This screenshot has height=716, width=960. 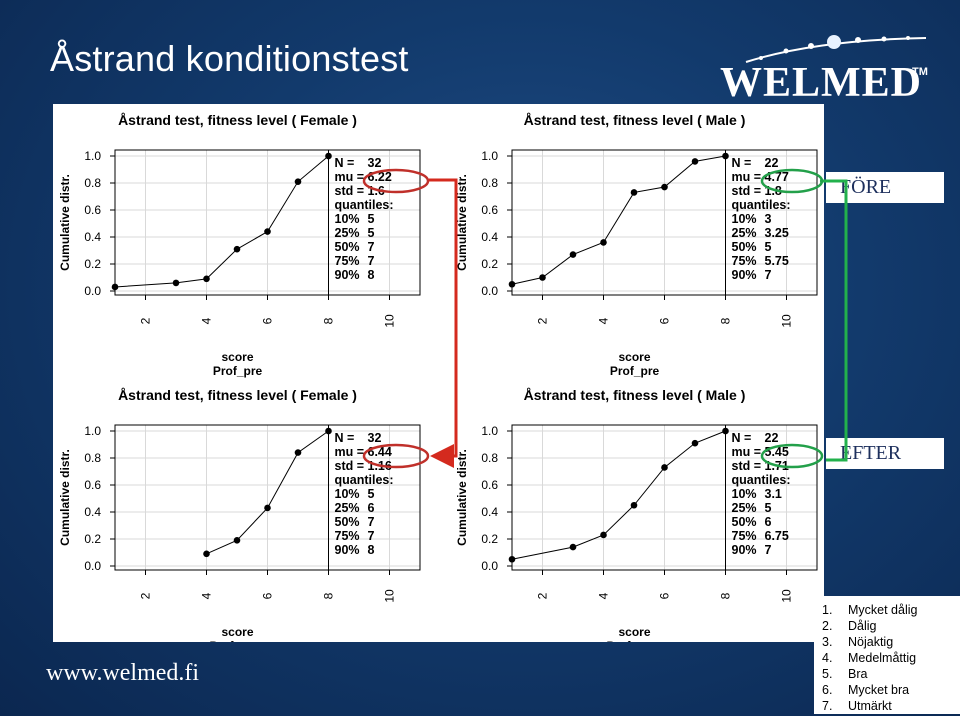 I want to click on stat-value: 1.8, so click(x=773, y=191).